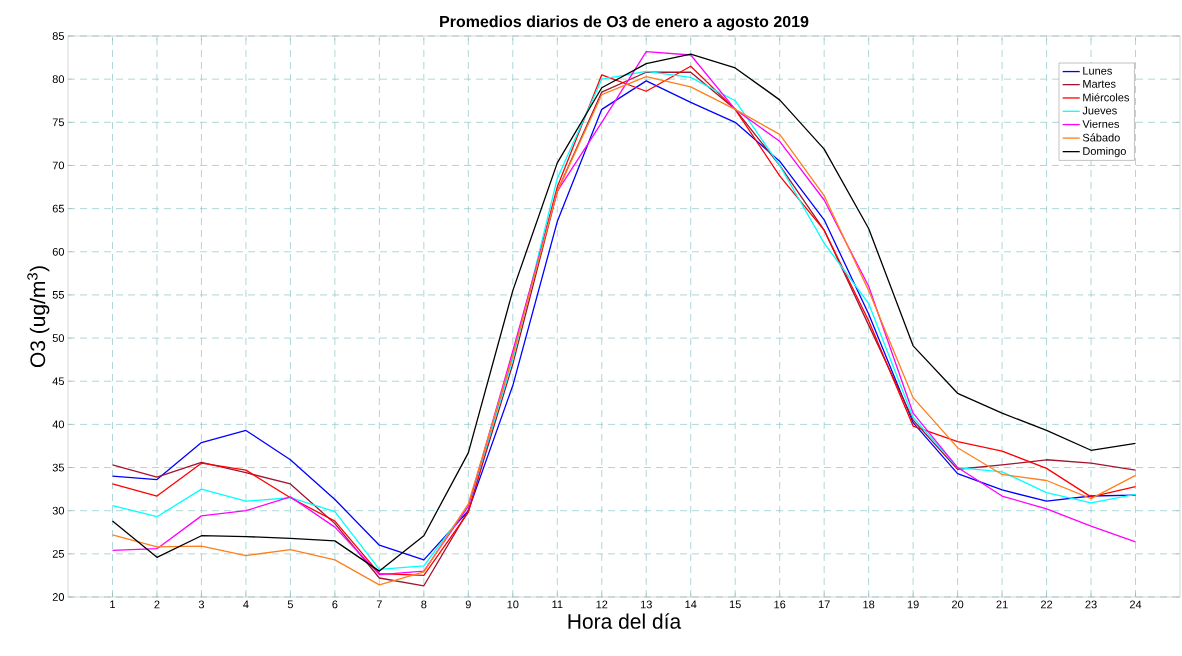 This screenshot has width=1182, height=656. What do you see at coordinates (869, 604) in the screenshot?
I see `x-tick-label: 18` at bounding box center [869, 604].